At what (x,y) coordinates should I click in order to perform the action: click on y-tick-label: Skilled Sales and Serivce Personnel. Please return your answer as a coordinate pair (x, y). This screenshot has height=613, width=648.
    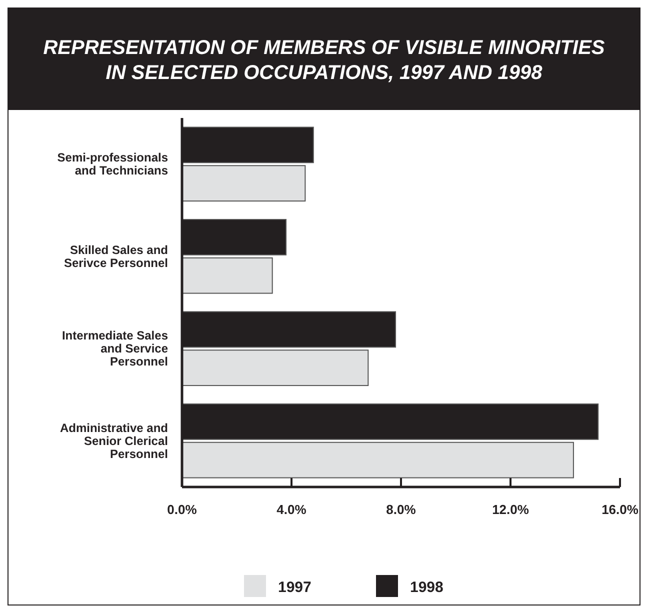
    Looking at the image, I should click on (116, 256).